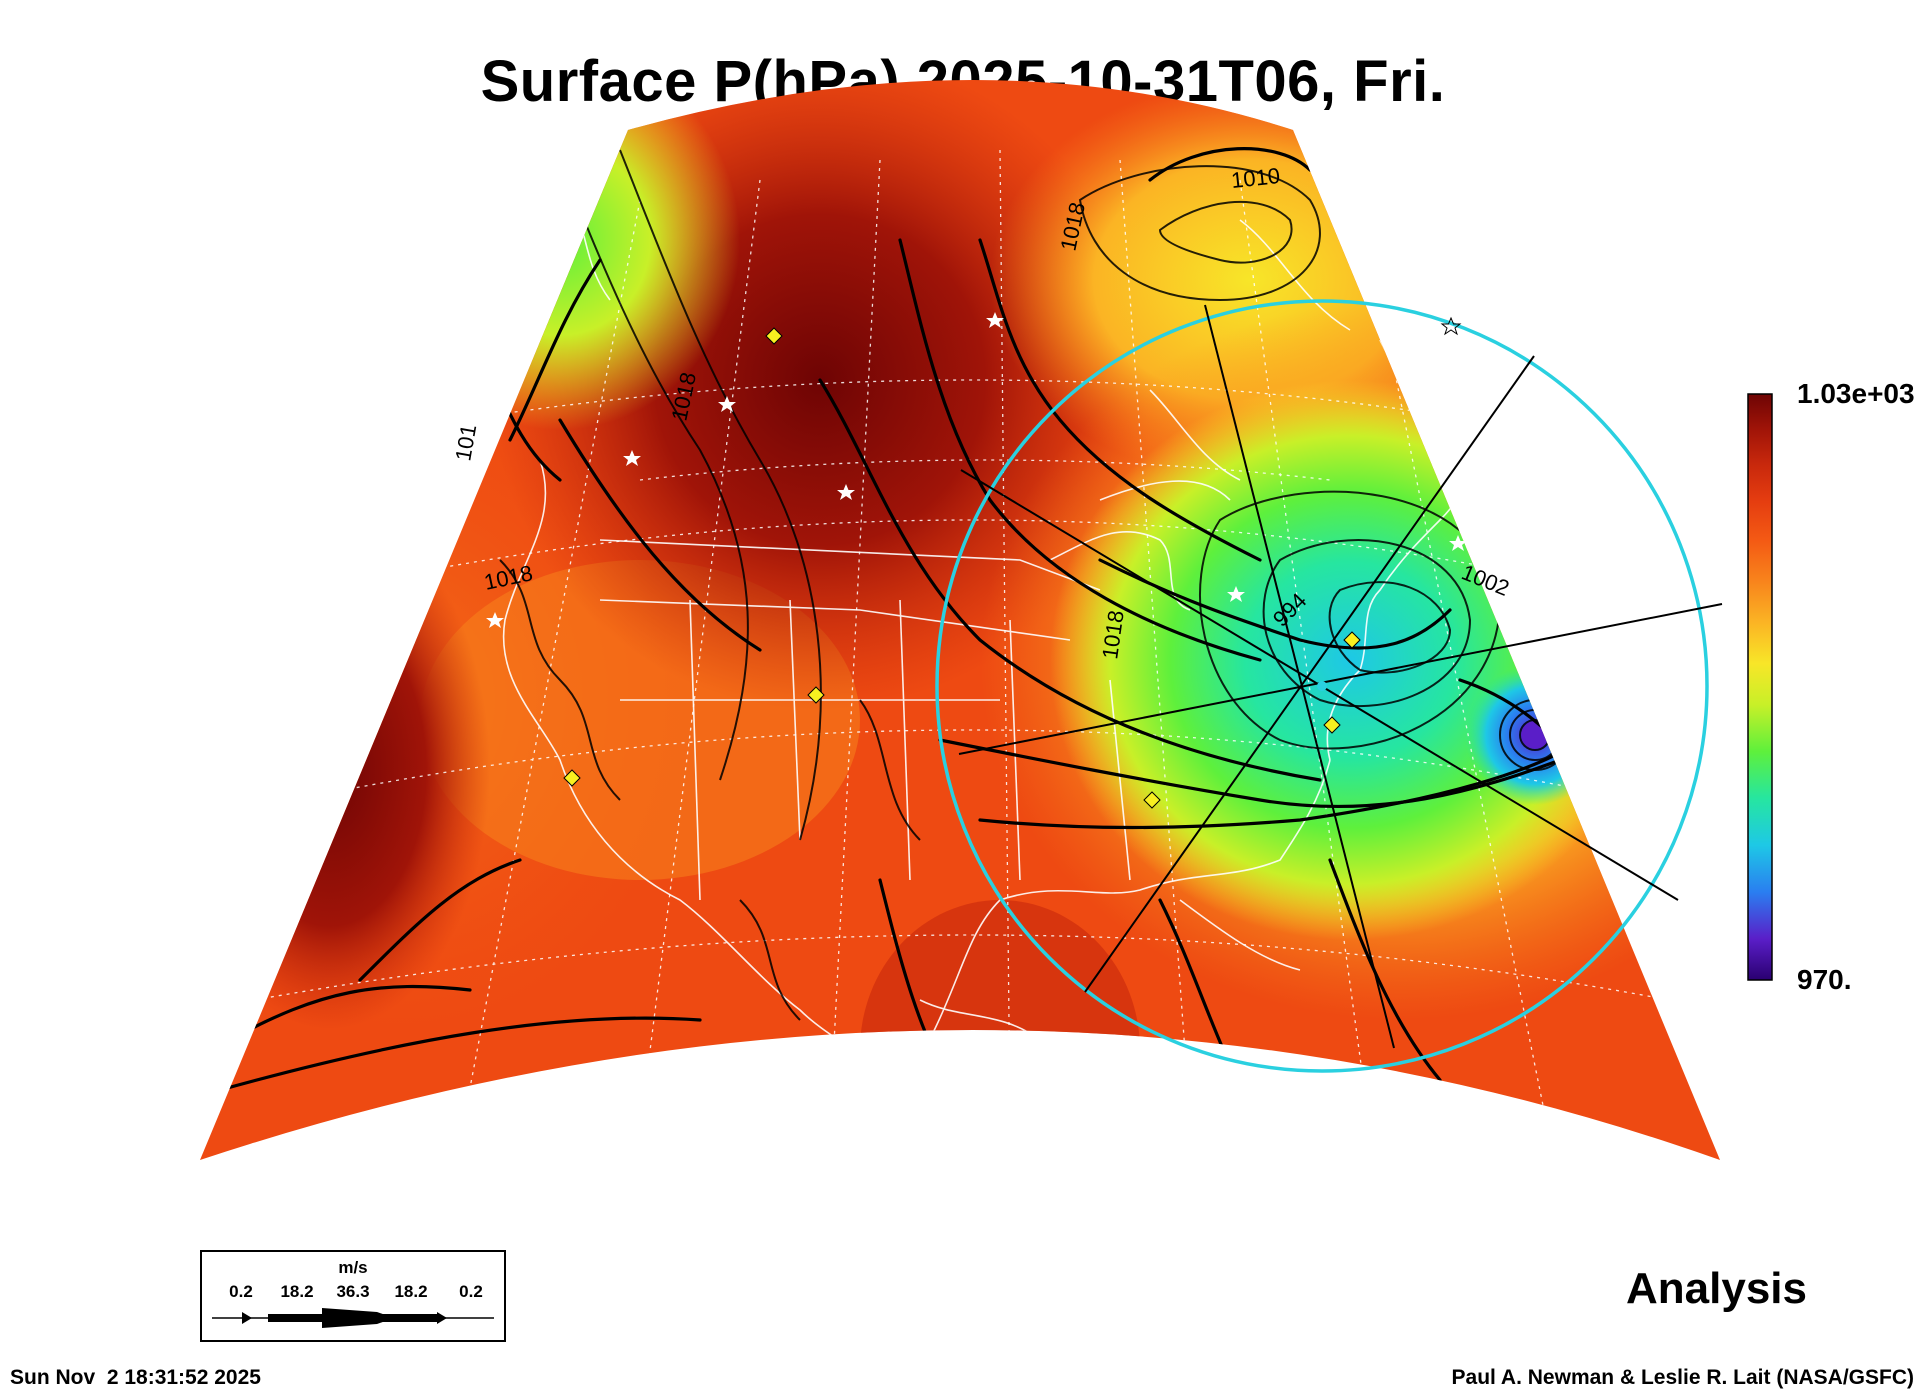 Image resolution: width=1926 pixels, height=1394 pixels. I want to click on footer-timestamp: Sun Nov 2 18:31:52 2025, so click(135, 1377).